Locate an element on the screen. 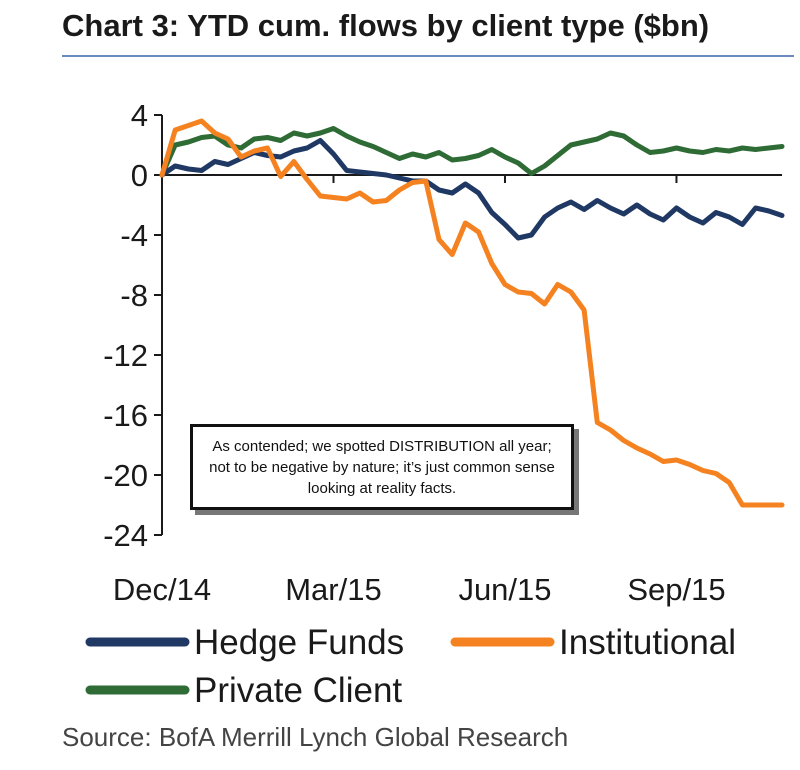  y-tick-label: -4 is located at coordinates (134, 235).